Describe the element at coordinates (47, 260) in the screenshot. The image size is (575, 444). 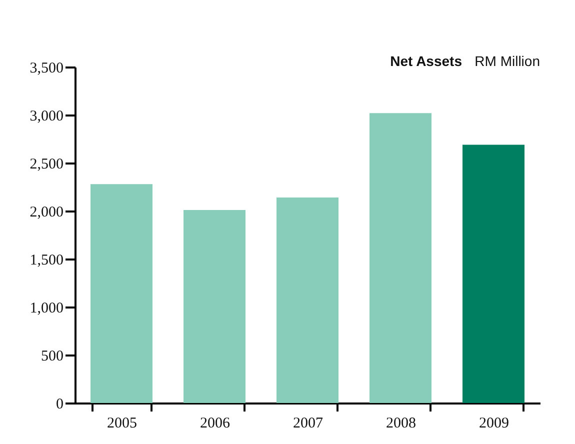
I see `y-tick-label: 1,500` at that location.